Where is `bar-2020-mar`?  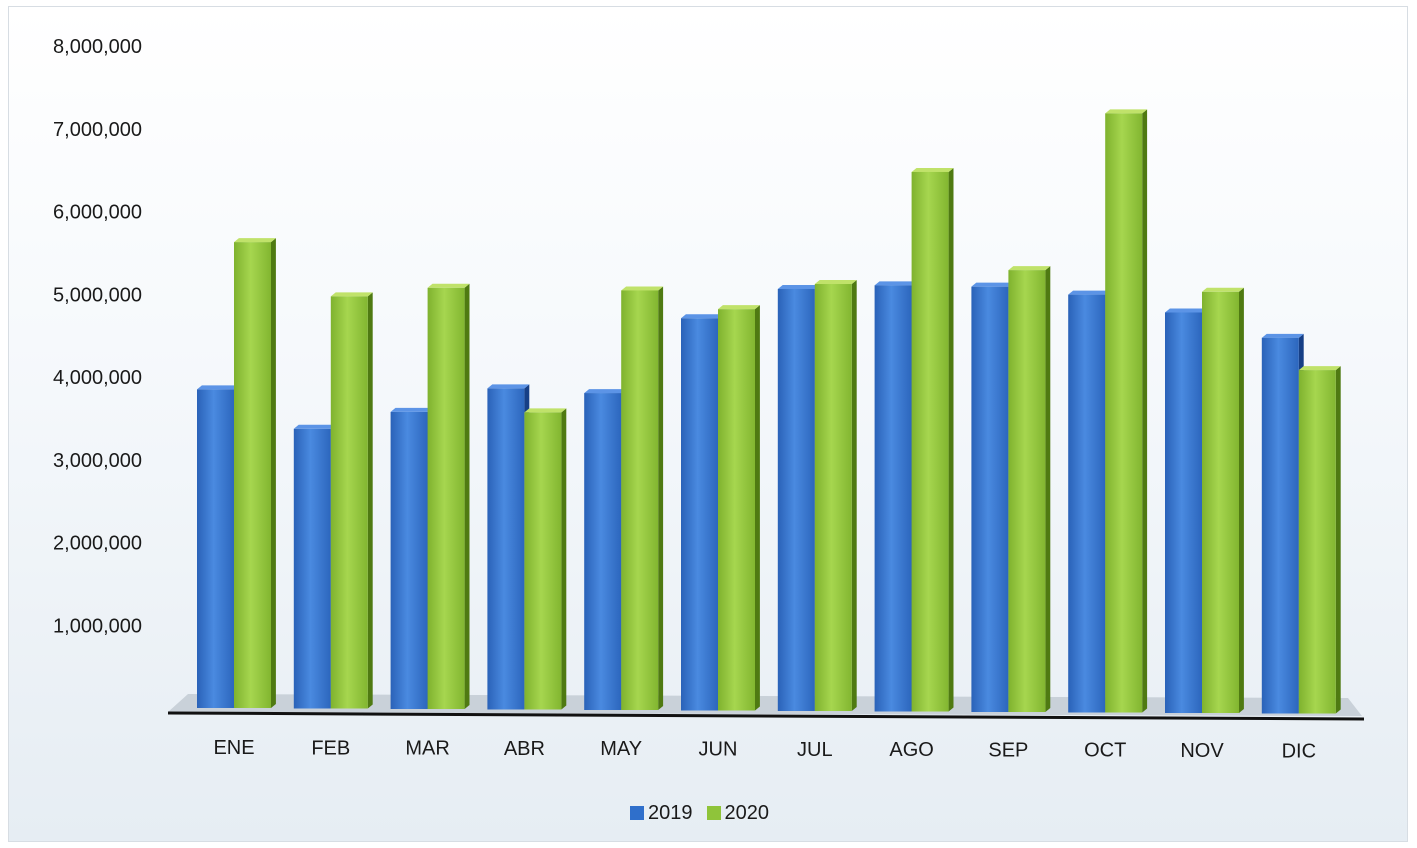 bar-2020-mar is located at coordinates (448, 496).